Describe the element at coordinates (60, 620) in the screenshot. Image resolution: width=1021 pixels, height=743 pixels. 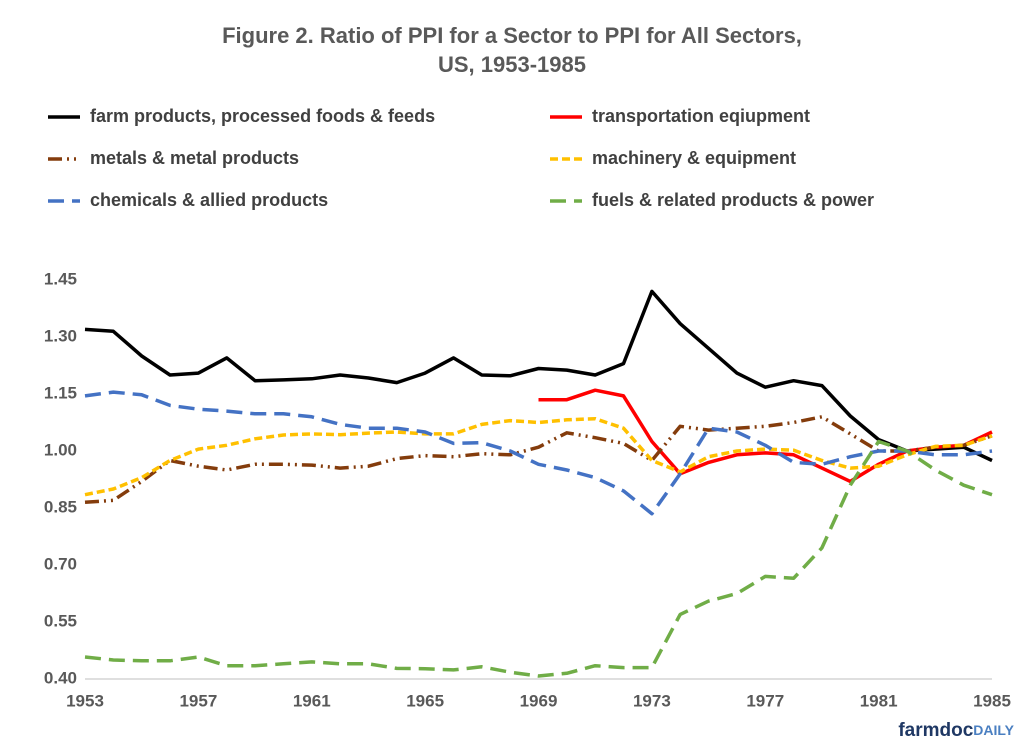
I see `y-tick-label: 0.55` at that location.